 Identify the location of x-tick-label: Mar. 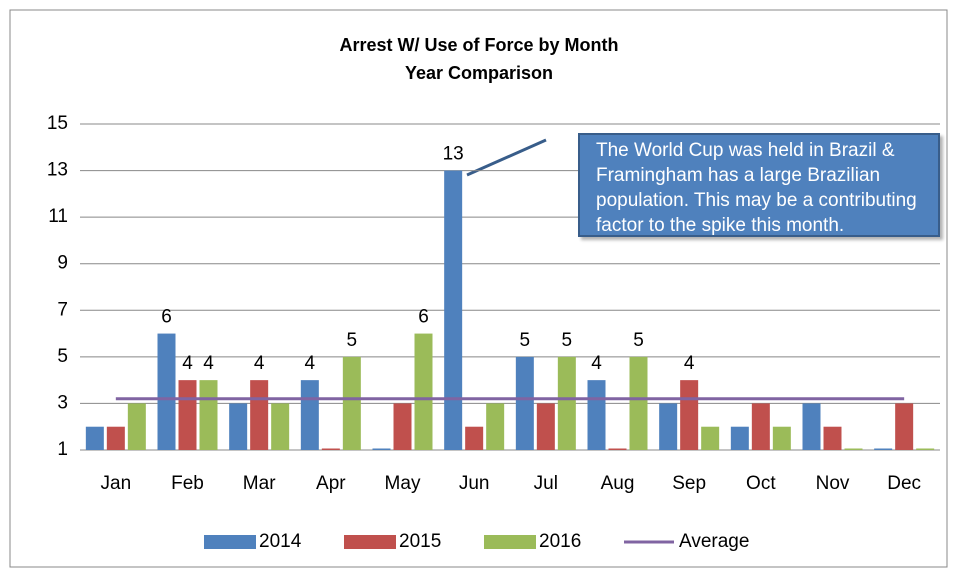
(259, 483).